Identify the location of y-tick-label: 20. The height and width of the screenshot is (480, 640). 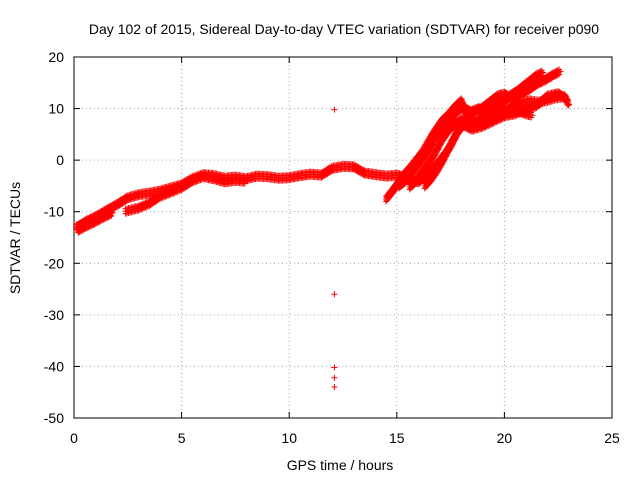
(56, 57).